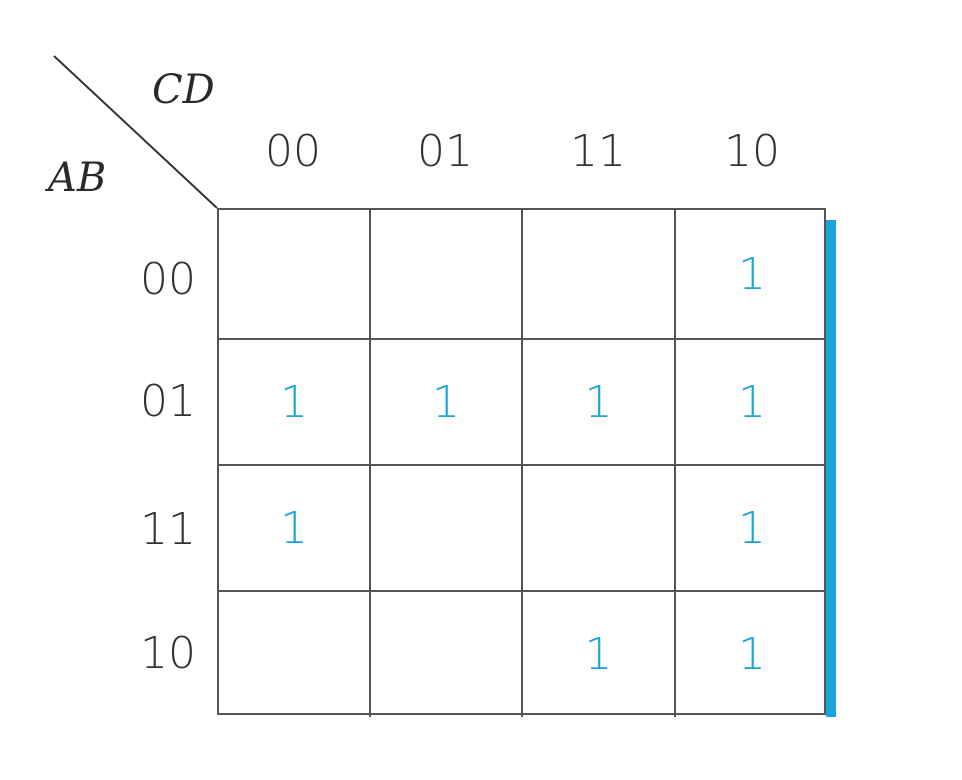 The image size is (962, 780). What do you see at coordinates (445, 151) in the screenshot?
I see `column-header: 01` at bounding box center [445, 151].